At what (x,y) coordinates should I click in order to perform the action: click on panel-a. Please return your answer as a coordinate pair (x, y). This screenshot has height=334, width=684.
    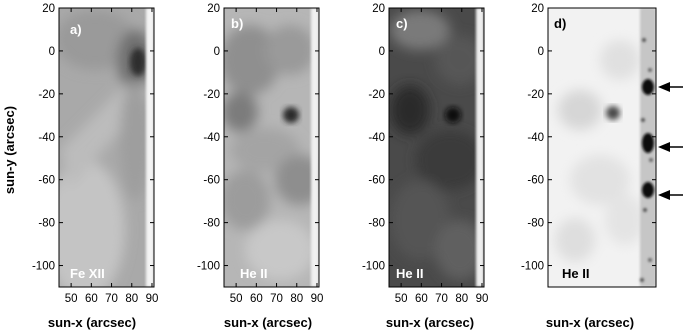
    Looking at the image, I should click on (106, 147).